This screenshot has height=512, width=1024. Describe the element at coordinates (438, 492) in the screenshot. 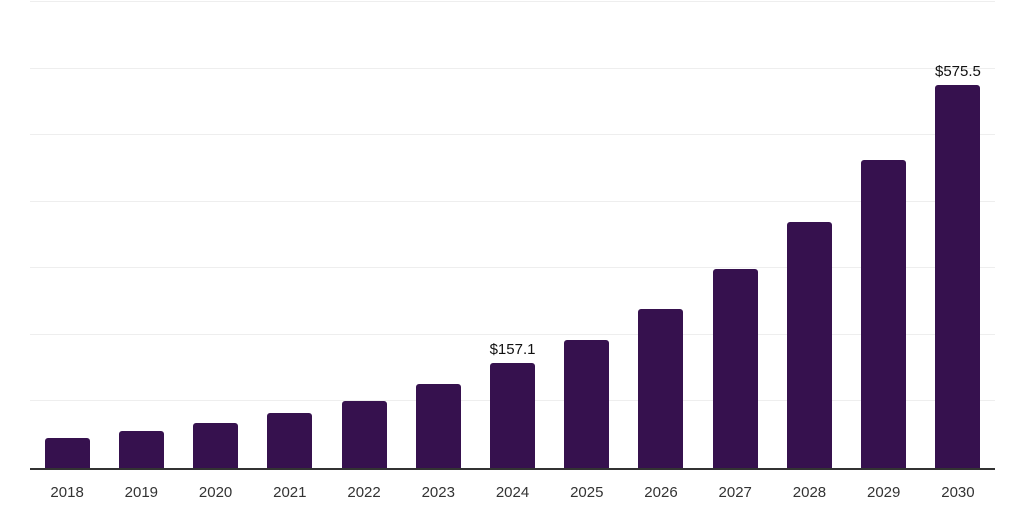

I see `x-tick-2023: 2023` at that location.